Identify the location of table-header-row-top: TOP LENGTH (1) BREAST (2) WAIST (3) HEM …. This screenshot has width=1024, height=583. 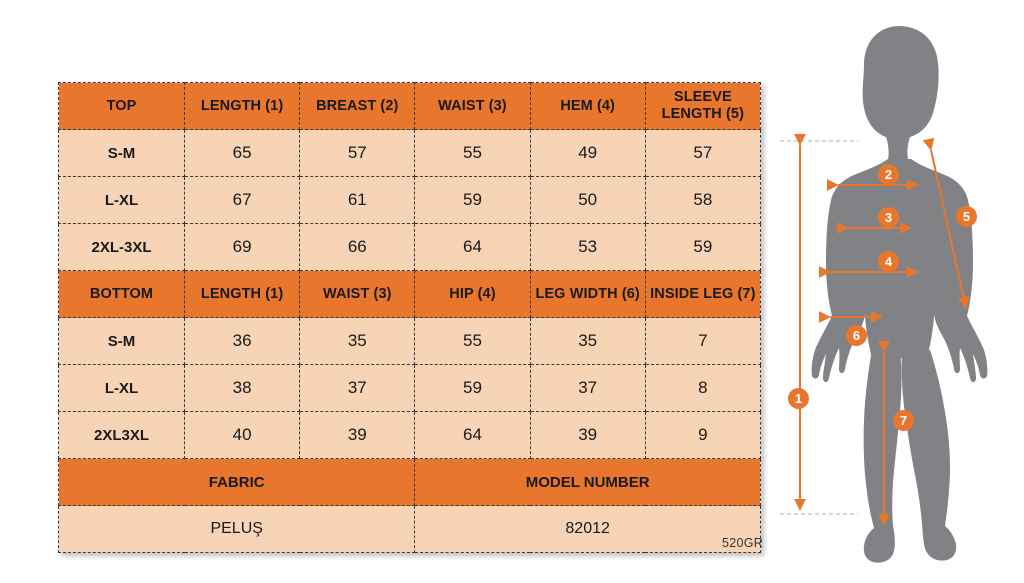
(409, 106).